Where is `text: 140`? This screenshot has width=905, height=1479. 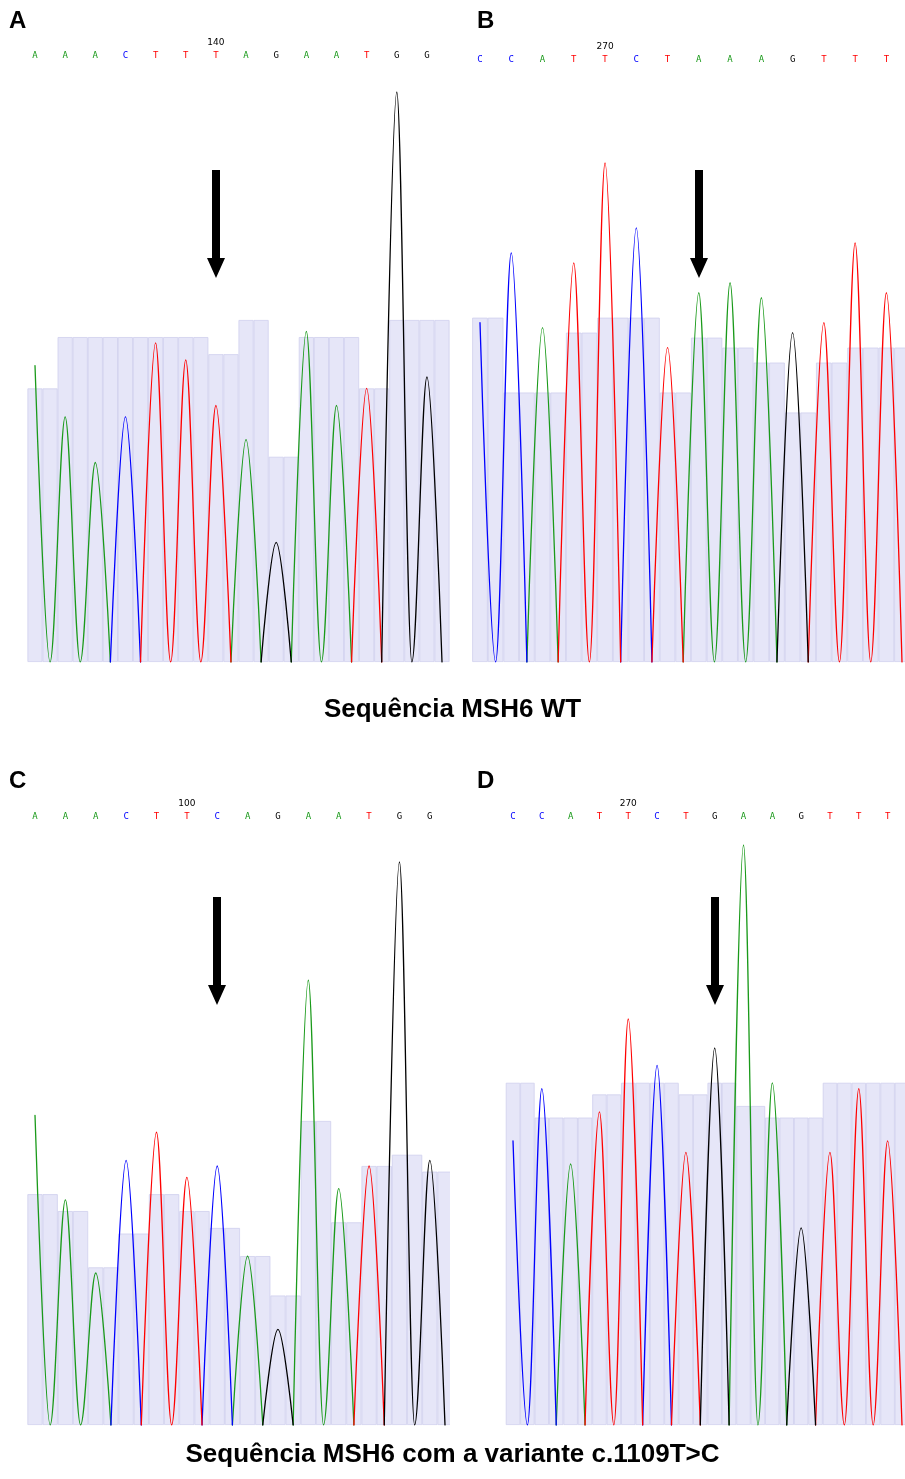
text: 140 is located at coordinates (216, 41).